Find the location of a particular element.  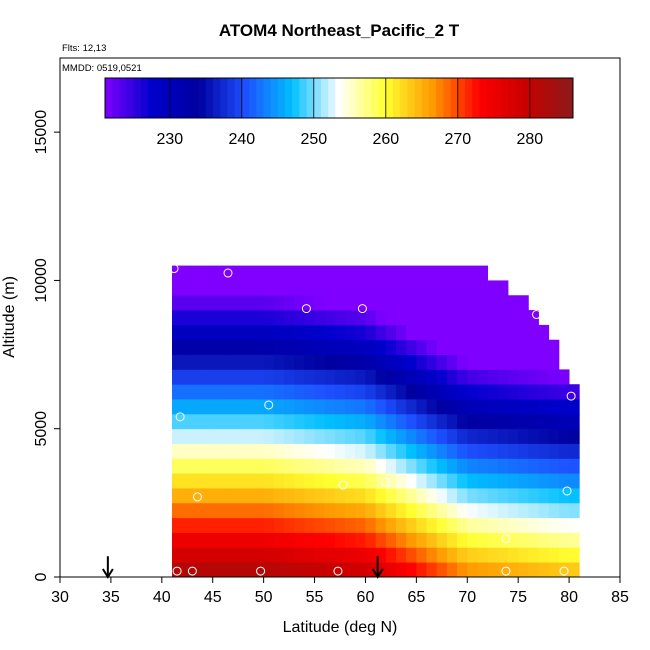

x-axis: 30 35 40 45 50 55 60 65 70 75 80 85 is located at coordinates (340, 591).